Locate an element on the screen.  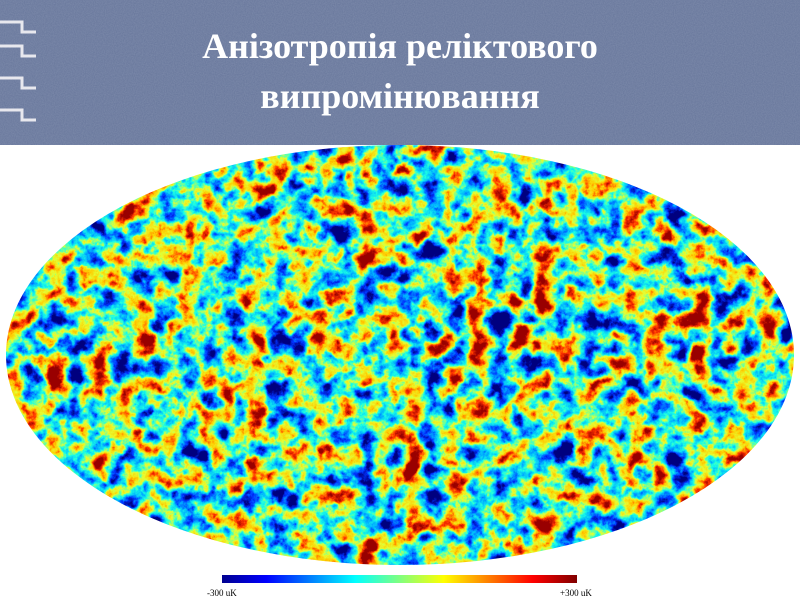
spiral-binding is located at coordinates (18, 71).